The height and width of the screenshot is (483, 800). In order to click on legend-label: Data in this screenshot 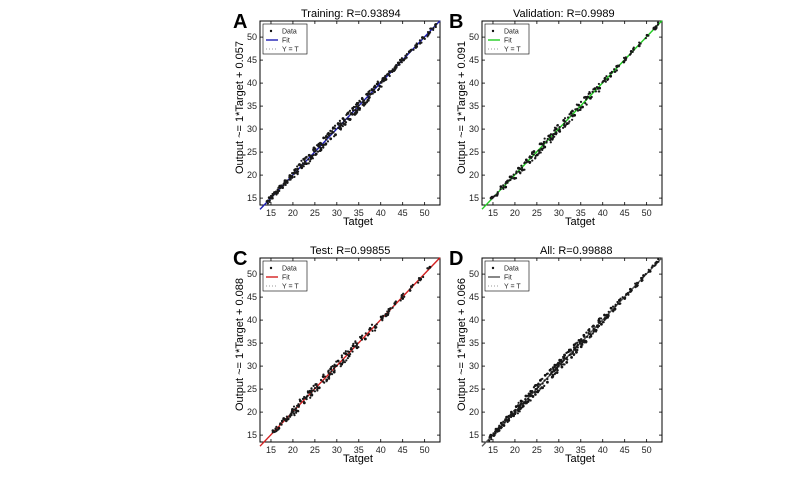, I will do `click(289, 32)`.